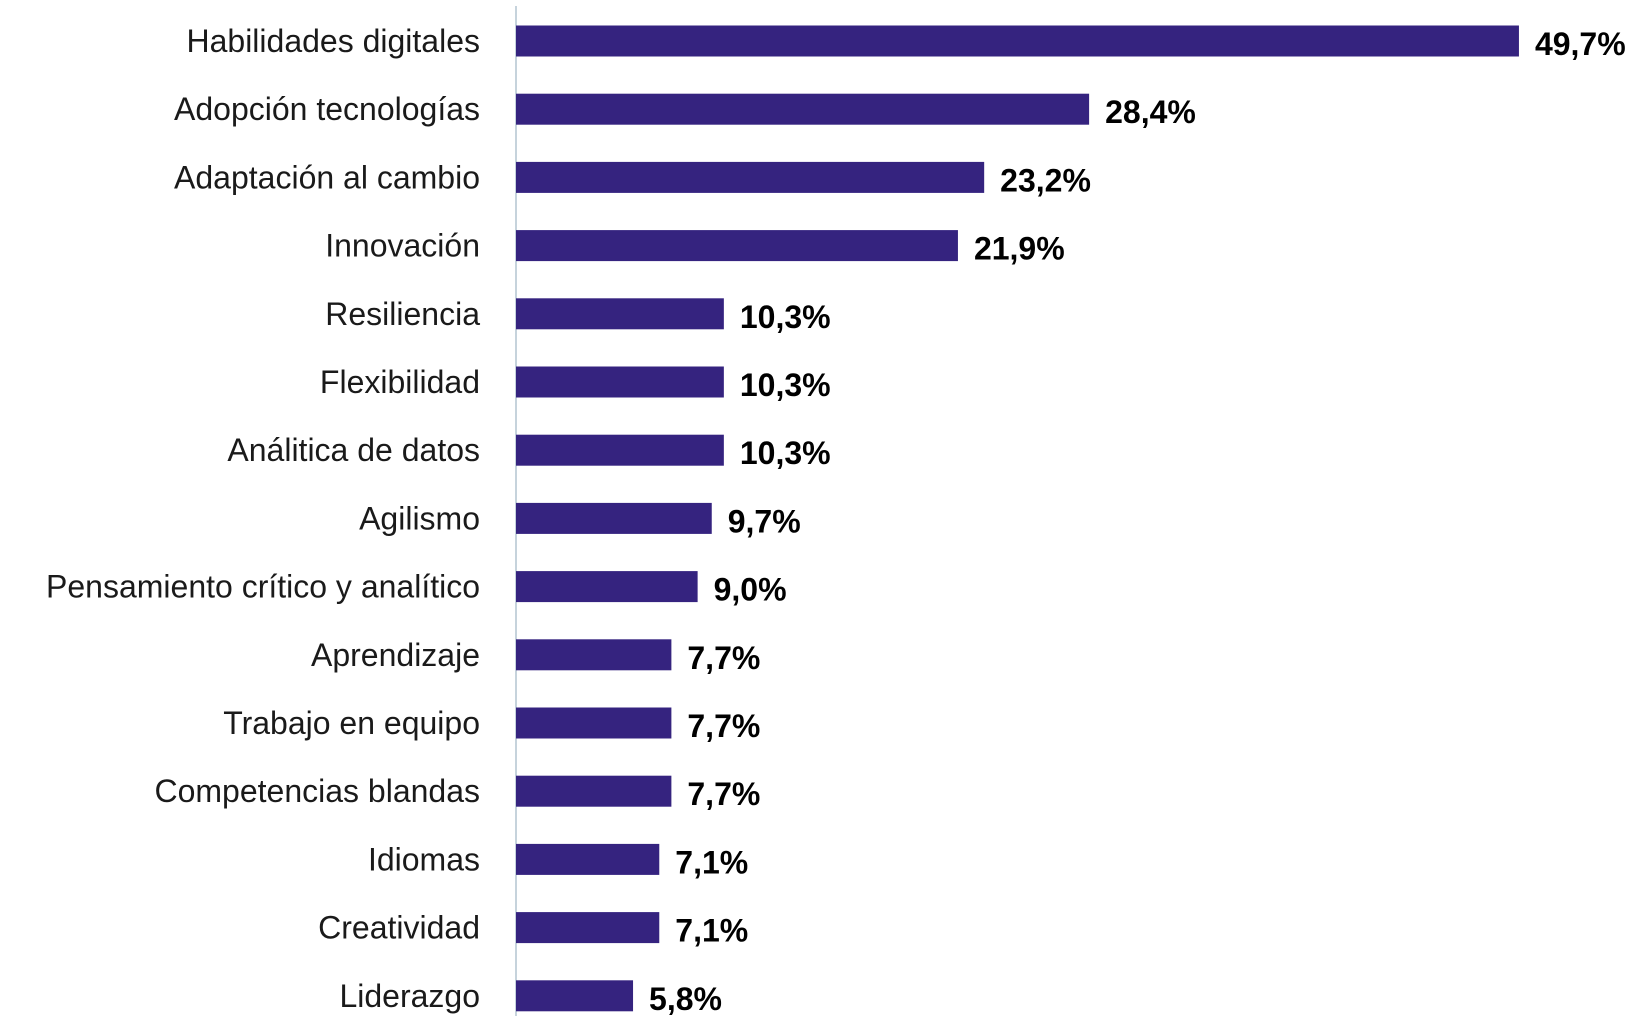 The image size is (1635, 1018). What do you see at coordinates (351, 723) in the screenshot?
I see `category-label: Trabajo en equipo` at bounding box center [351, 723].